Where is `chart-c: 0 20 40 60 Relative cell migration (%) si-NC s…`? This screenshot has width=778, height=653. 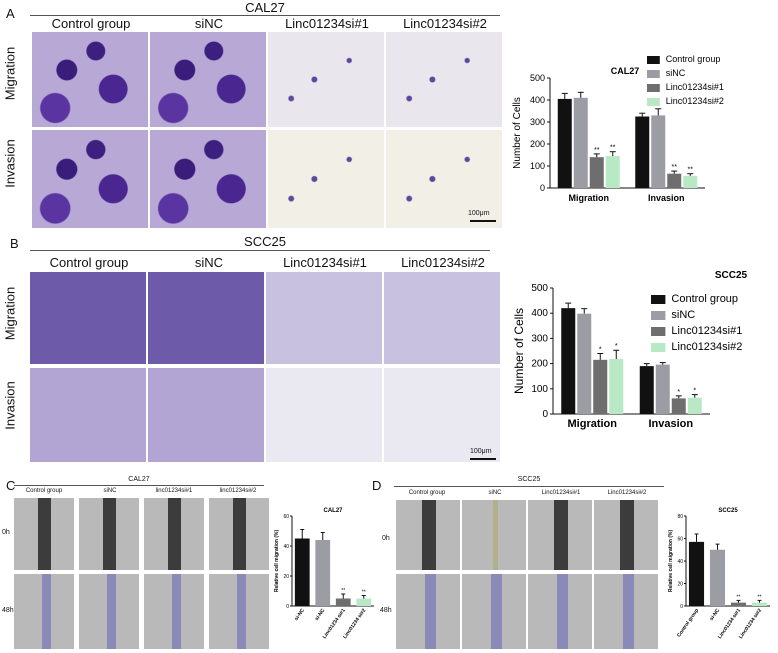 chart-c: 0 20 40 60 Relative cell migration (%) si-NC s… is located at coordinates (324, 574).